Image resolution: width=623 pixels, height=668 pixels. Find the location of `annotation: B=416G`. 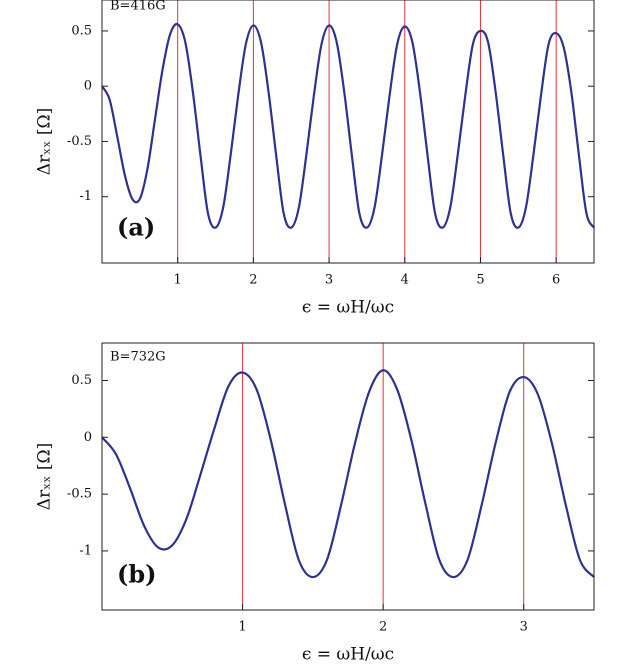

annotation: B=416G is located at coordinates (138, 7).